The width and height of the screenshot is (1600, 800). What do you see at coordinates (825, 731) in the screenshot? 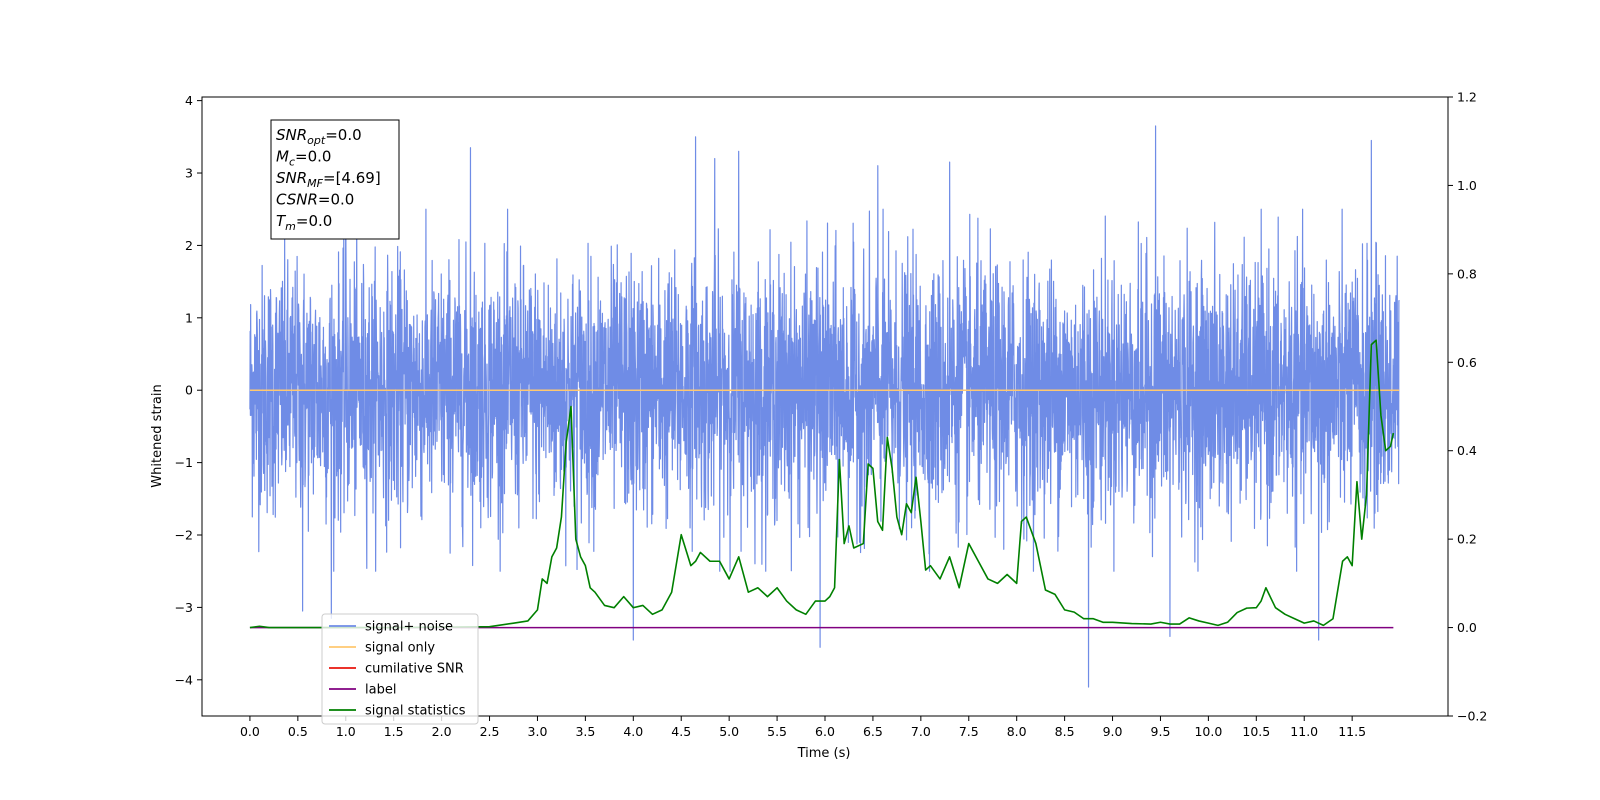
I see `x-tick-label: 6.0` at bounding box center [825, 731].